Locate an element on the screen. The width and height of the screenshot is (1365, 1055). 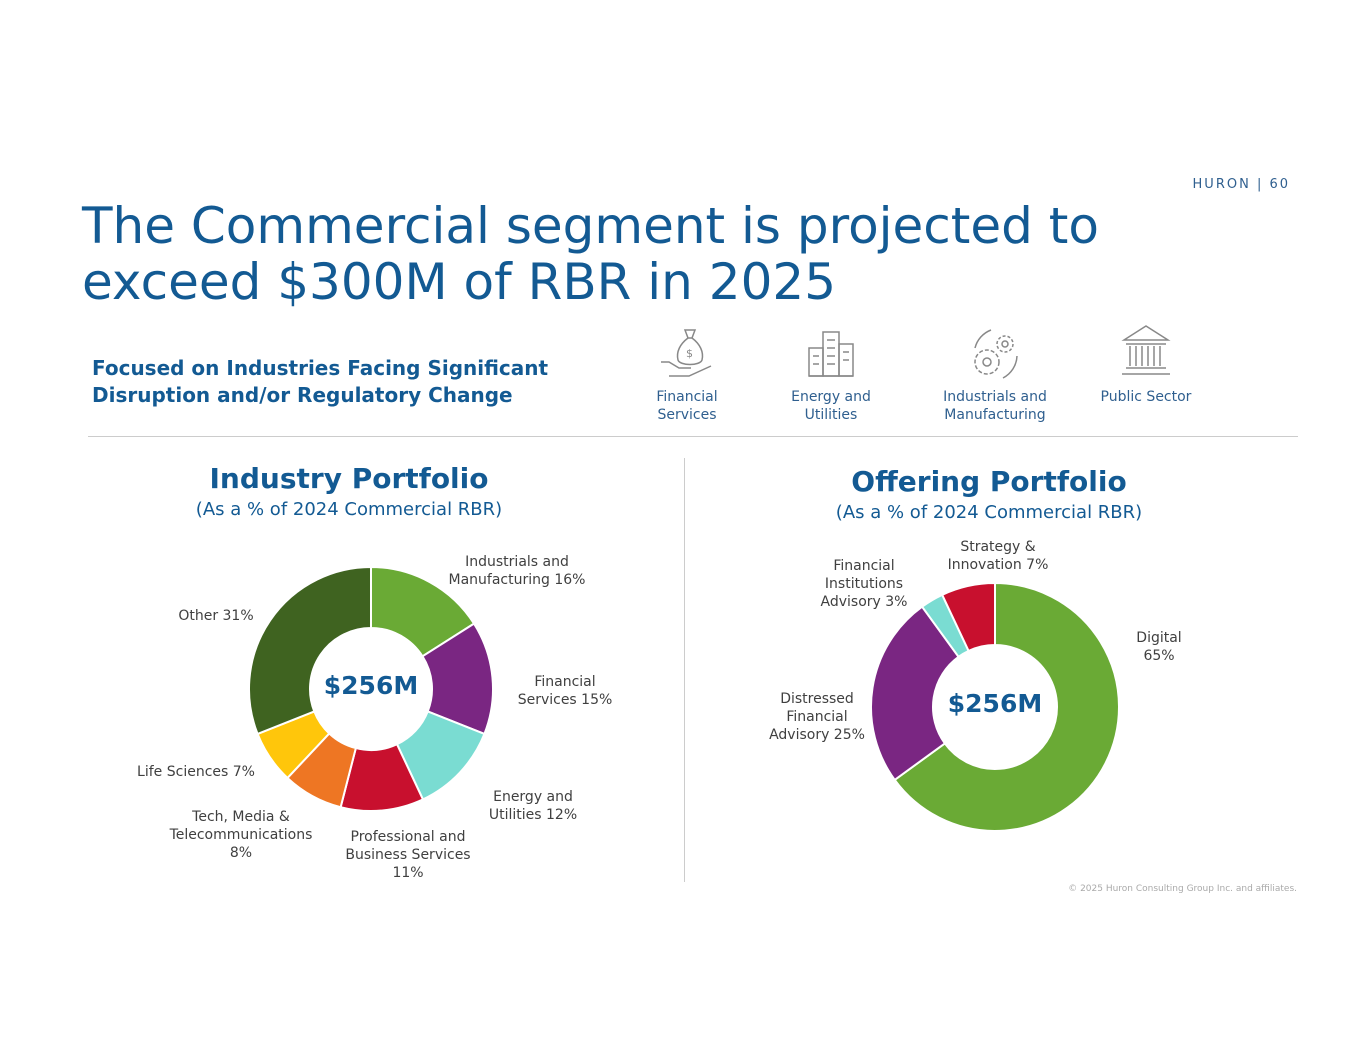
industry-financial-services: $ Financial Services is located at coordinates (687, 375).